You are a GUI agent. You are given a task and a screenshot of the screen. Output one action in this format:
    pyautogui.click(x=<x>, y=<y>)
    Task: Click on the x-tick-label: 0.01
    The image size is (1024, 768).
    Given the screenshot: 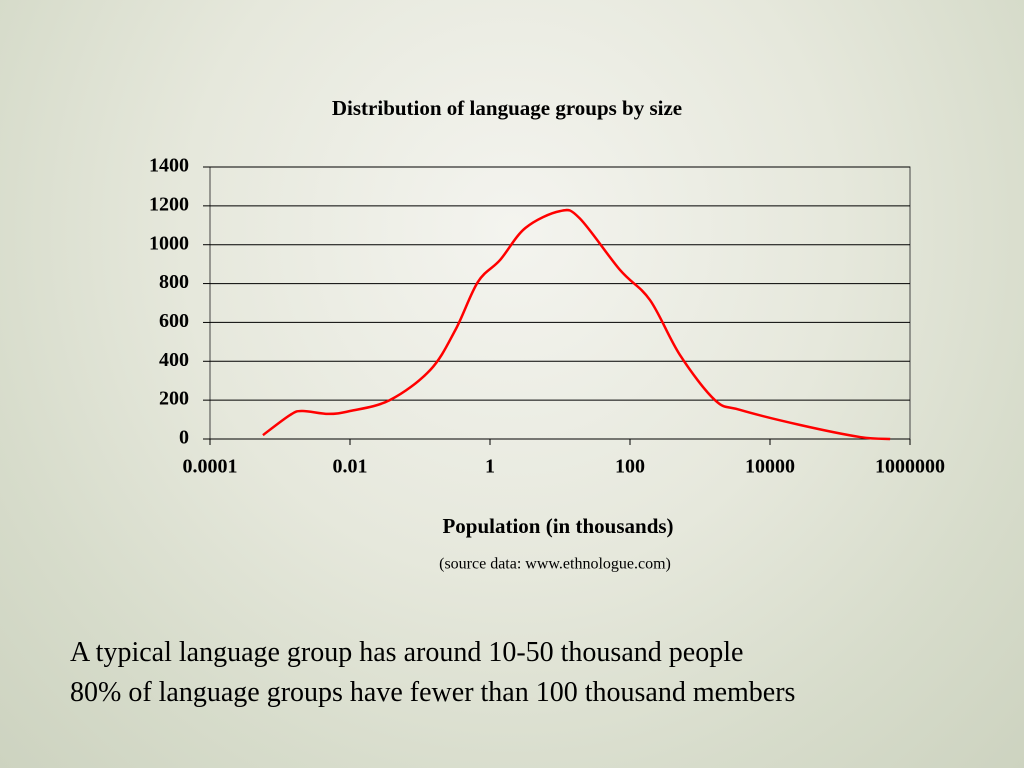 What is the action you would take?
    pyautogui.click(x=350, y=467)
    